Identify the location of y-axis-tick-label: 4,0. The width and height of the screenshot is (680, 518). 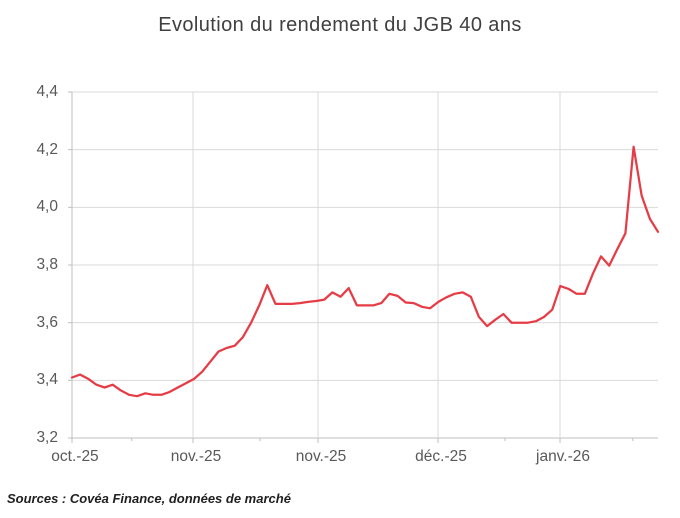
(47, 207).